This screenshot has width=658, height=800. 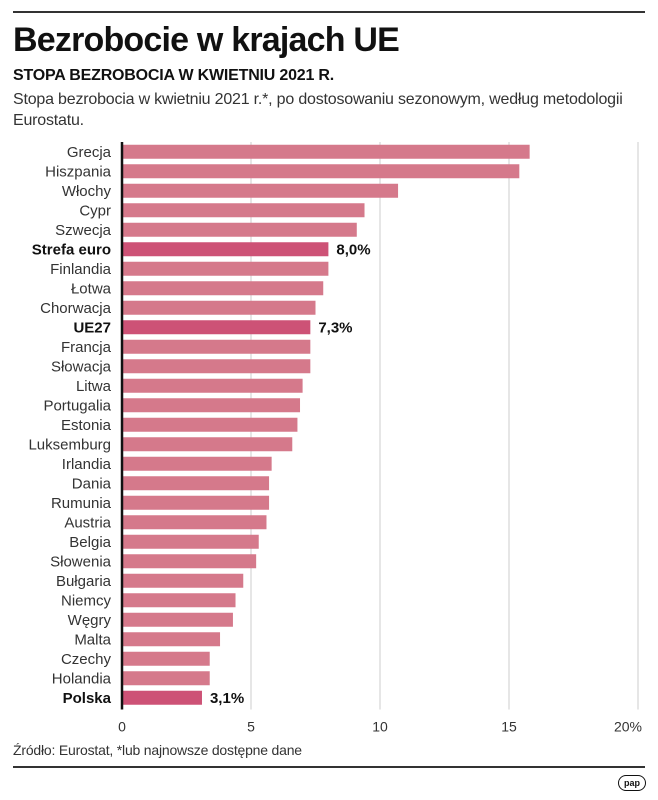 What do you see at coordinates (90, 620) in the screenshot?
I see `category-label: Węgry` at bounding box center [90, 620].